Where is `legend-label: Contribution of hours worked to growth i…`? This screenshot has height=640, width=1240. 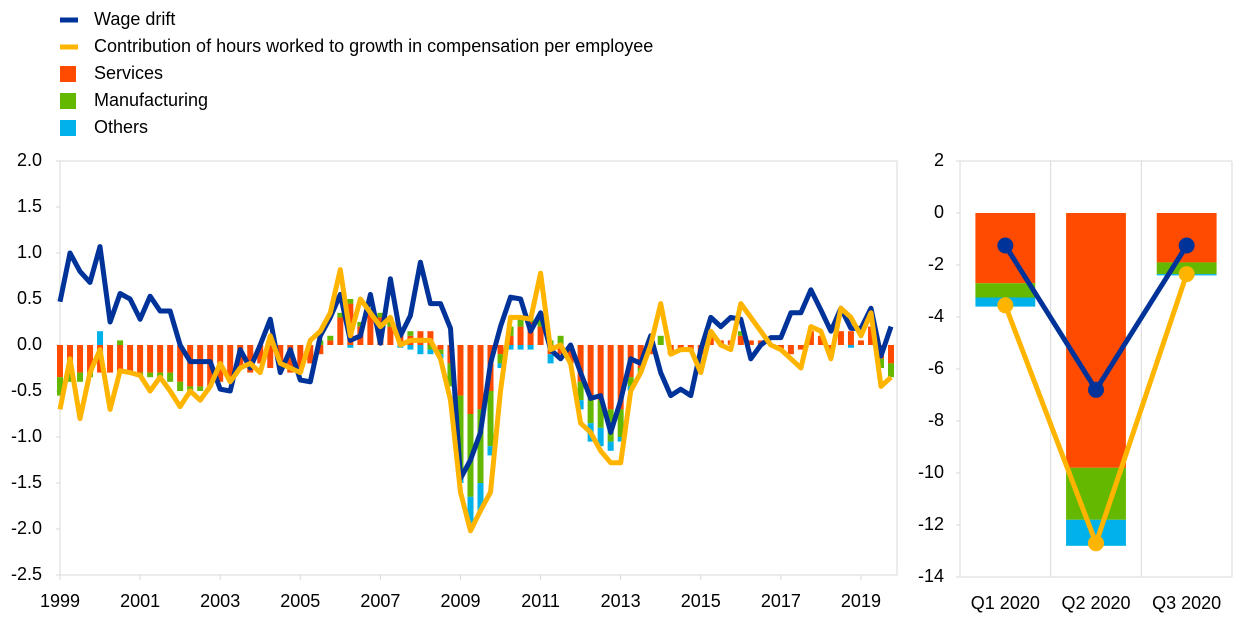
legend-label: Contribution of hours worked to growth i… is located at coordinates (373, 46).